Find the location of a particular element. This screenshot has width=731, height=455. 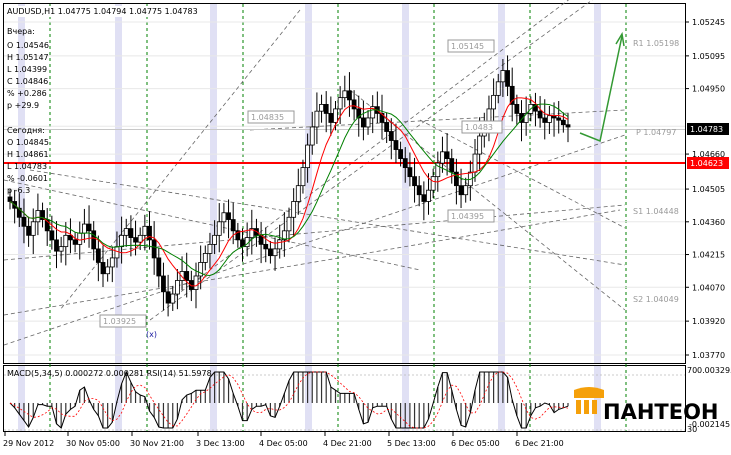

trend-line is located at coordinates (212, 225).